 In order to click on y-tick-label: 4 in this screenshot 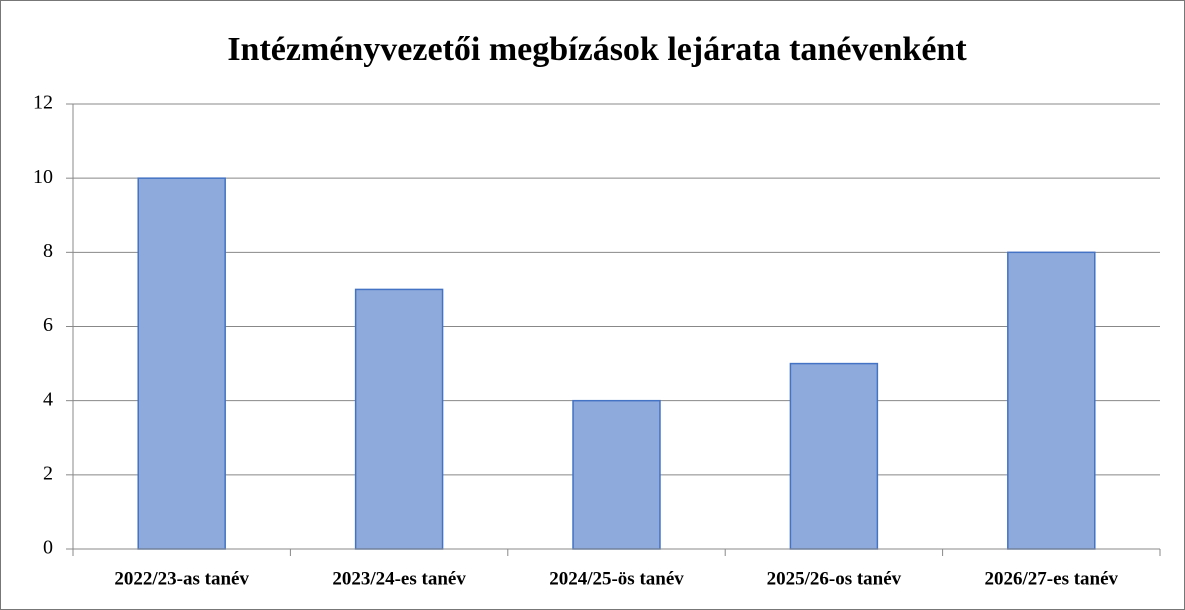, I will do `click(48, 399)`.